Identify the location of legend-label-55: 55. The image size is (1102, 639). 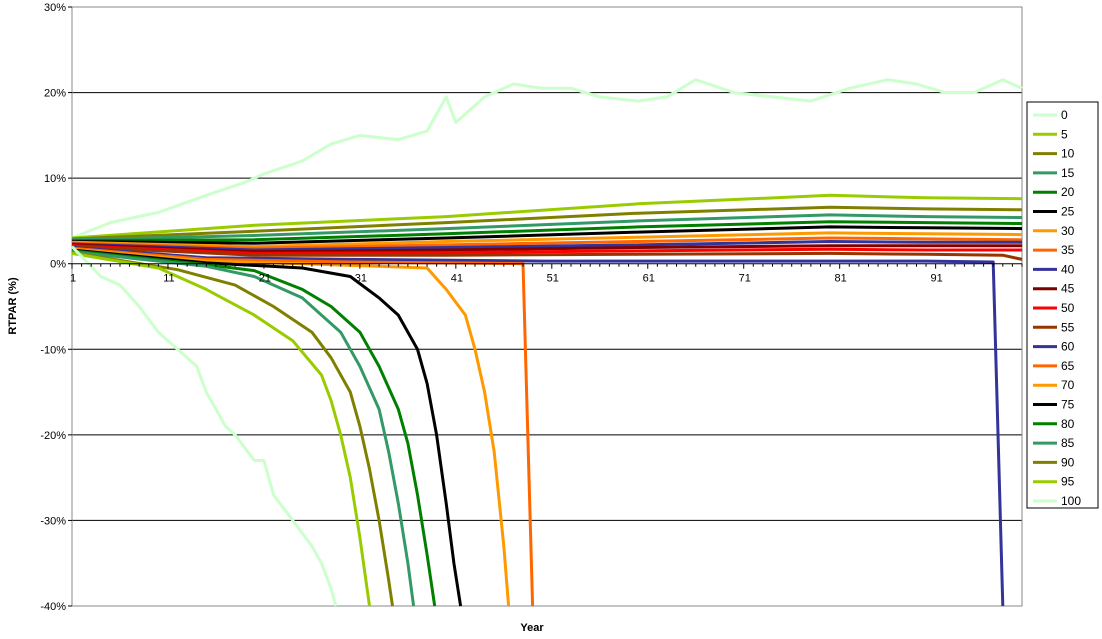
(1068, 327).